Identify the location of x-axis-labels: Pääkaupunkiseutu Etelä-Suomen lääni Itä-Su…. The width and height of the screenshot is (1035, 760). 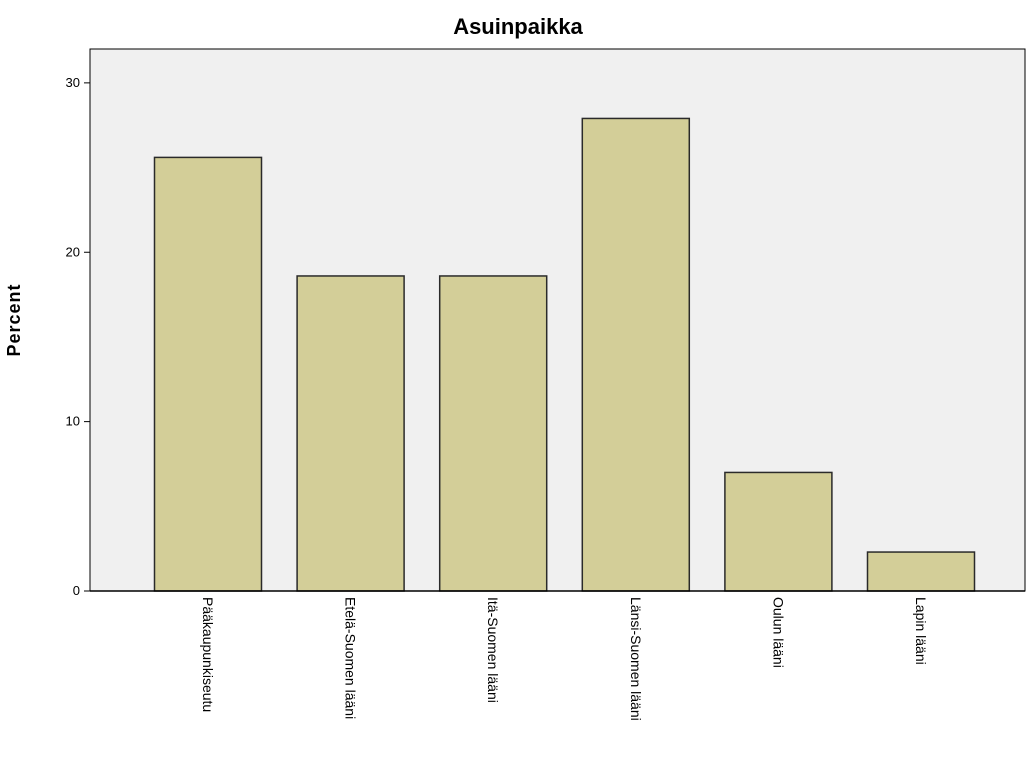
(564, 659).